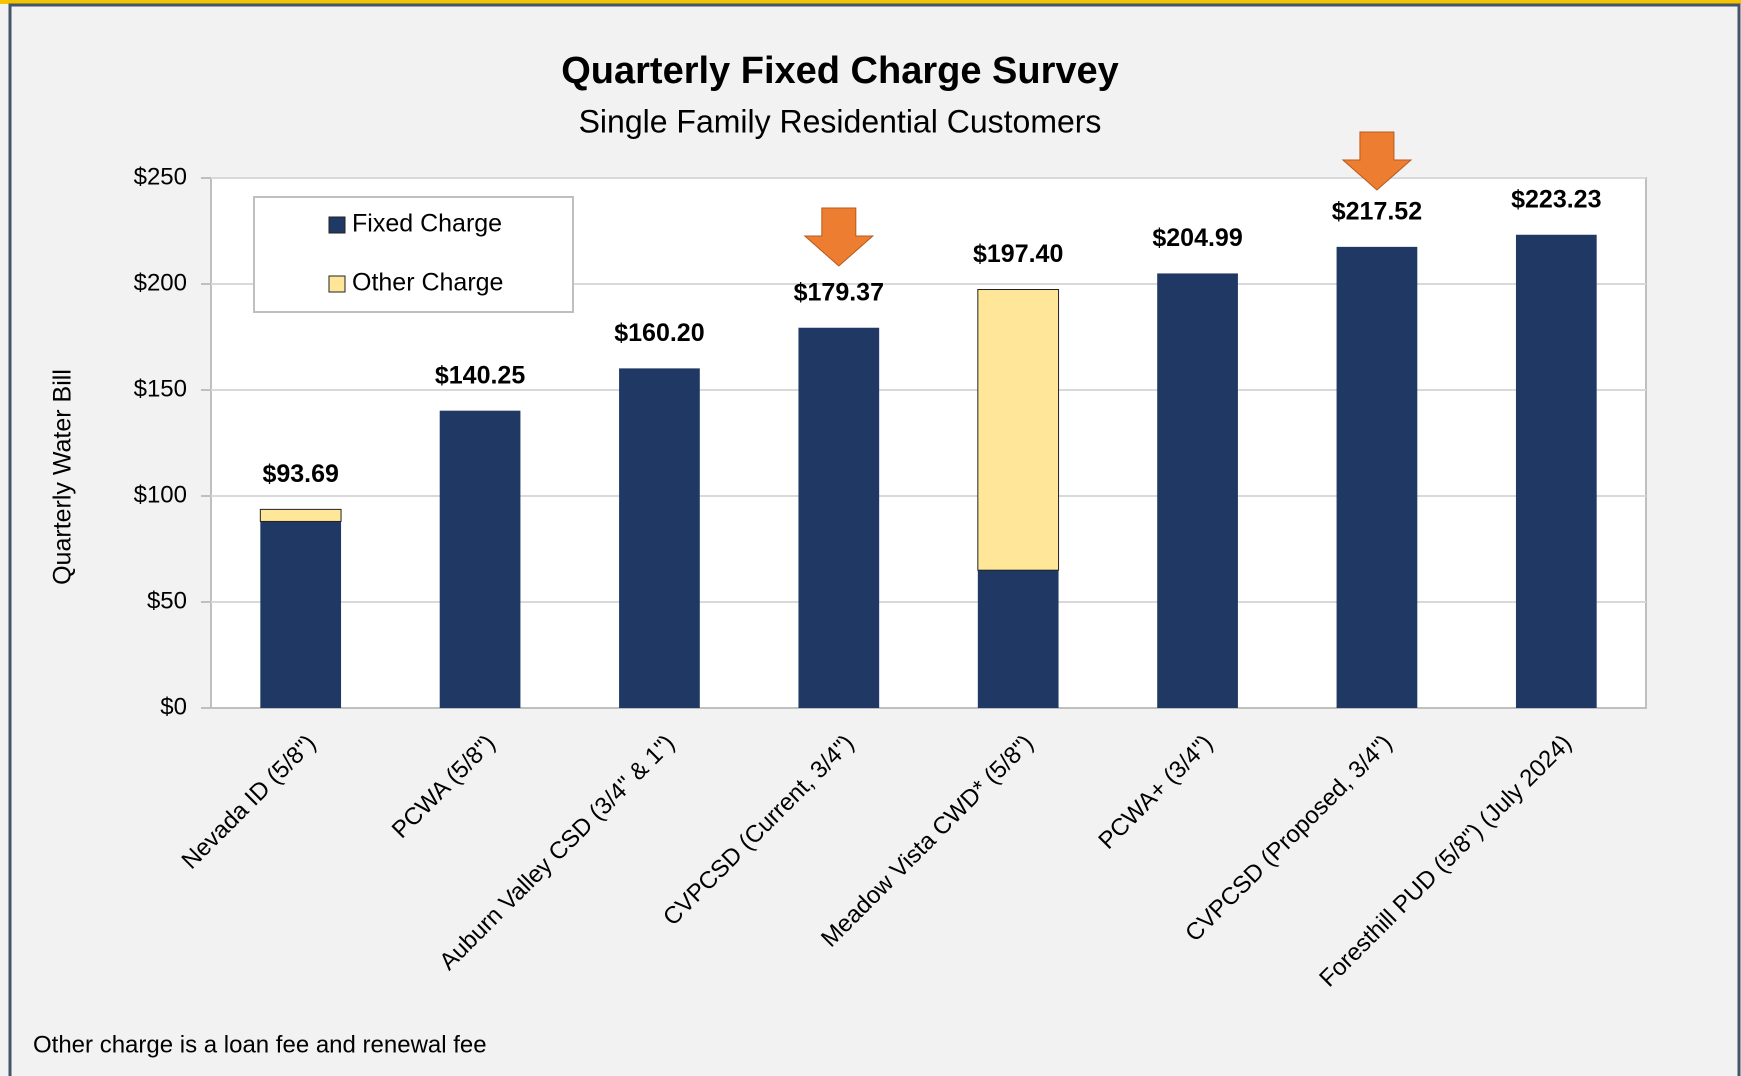 The image size is (1741, 1076). What do you see at coordinates (840, 71) in the screenshot?
I see `chart-title: Quarterly Fixed Charge Survey` at bounding box center [840, 71].